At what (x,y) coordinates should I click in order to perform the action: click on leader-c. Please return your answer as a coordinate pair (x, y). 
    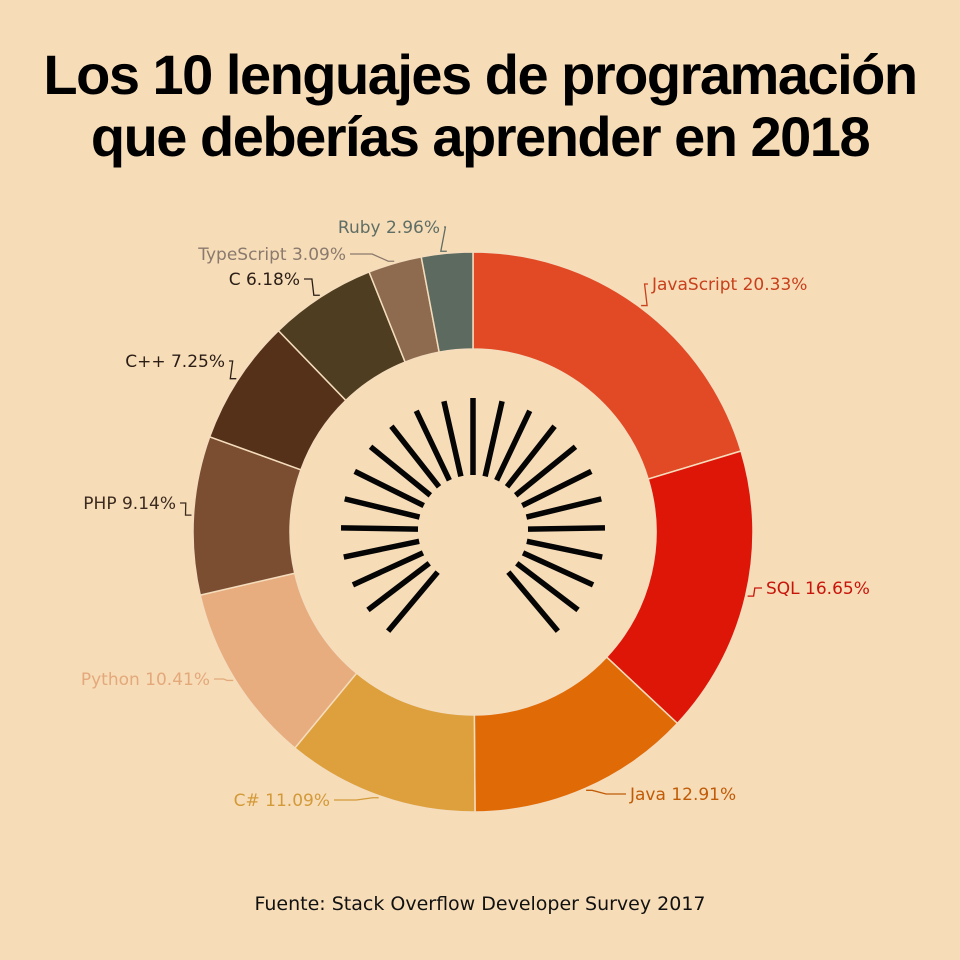
    Looking at the image, I should click on (312, 287).